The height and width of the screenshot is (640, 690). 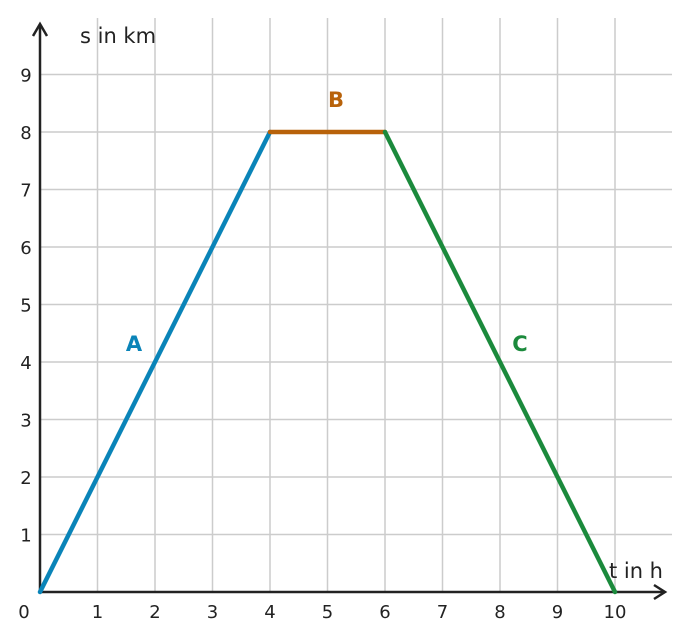 What do you see at coordinates (269, 612) in the screenshot?
I see `x-tick-label: 4` at bounding box center [269, 612].